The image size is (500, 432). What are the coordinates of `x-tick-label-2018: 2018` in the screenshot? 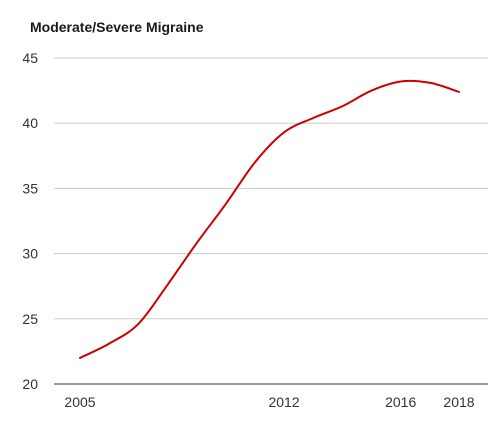 It's located at (458, 402).